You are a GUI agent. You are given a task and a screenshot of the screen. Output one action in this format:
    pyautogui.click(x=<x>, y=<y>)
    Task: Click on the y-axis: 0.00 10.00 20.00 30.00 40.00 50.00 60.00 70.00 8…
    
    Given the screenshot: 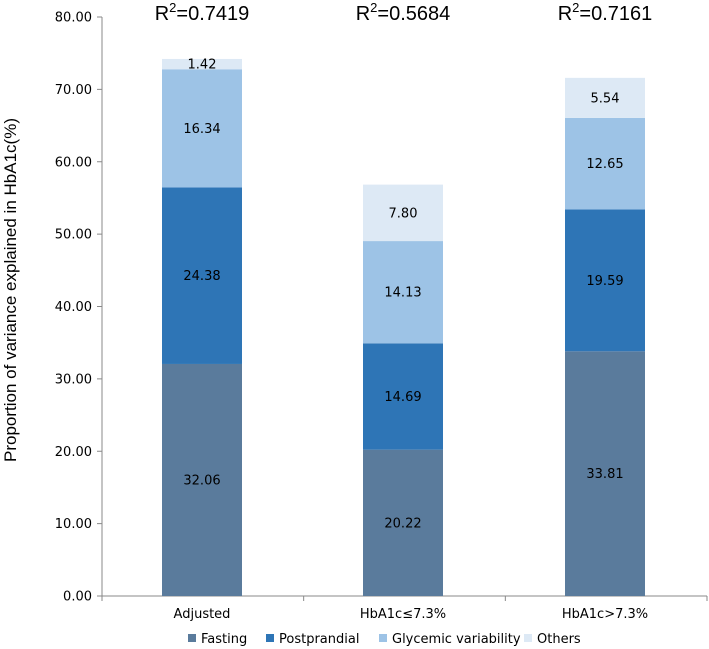 What is the action you would take?
    pyautogui.click(x=79, y=308)
    